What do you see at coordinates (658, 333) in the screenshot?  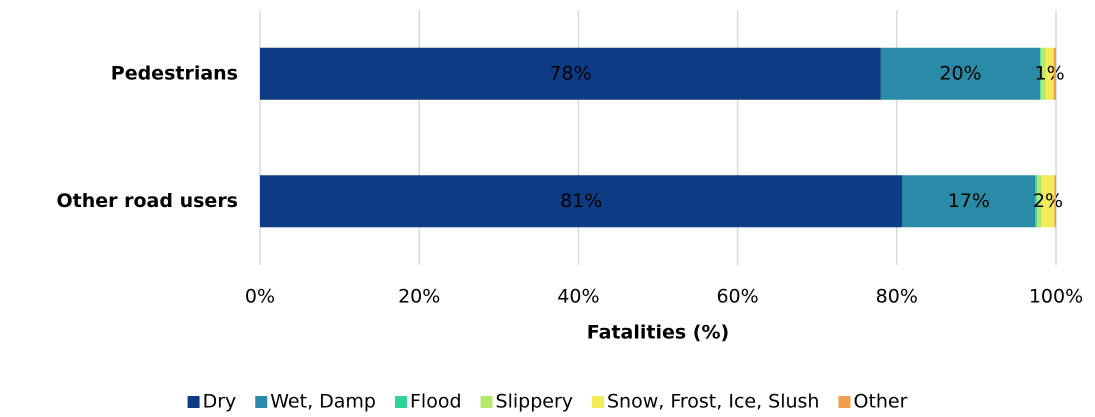 I see `x-axis-title: Fatalities (%)` at bounding box center [658, 333].